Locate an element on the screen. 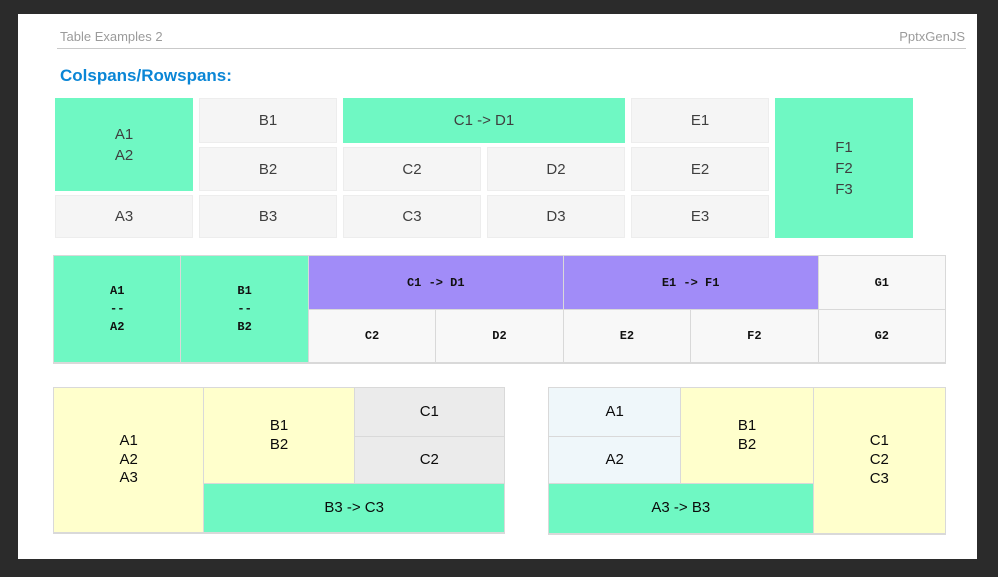 Image resolution: width=998 pixels, height=577 pixels. table1-cell-c1d1: C1 -> D1 is located at coordinates (484, 120).